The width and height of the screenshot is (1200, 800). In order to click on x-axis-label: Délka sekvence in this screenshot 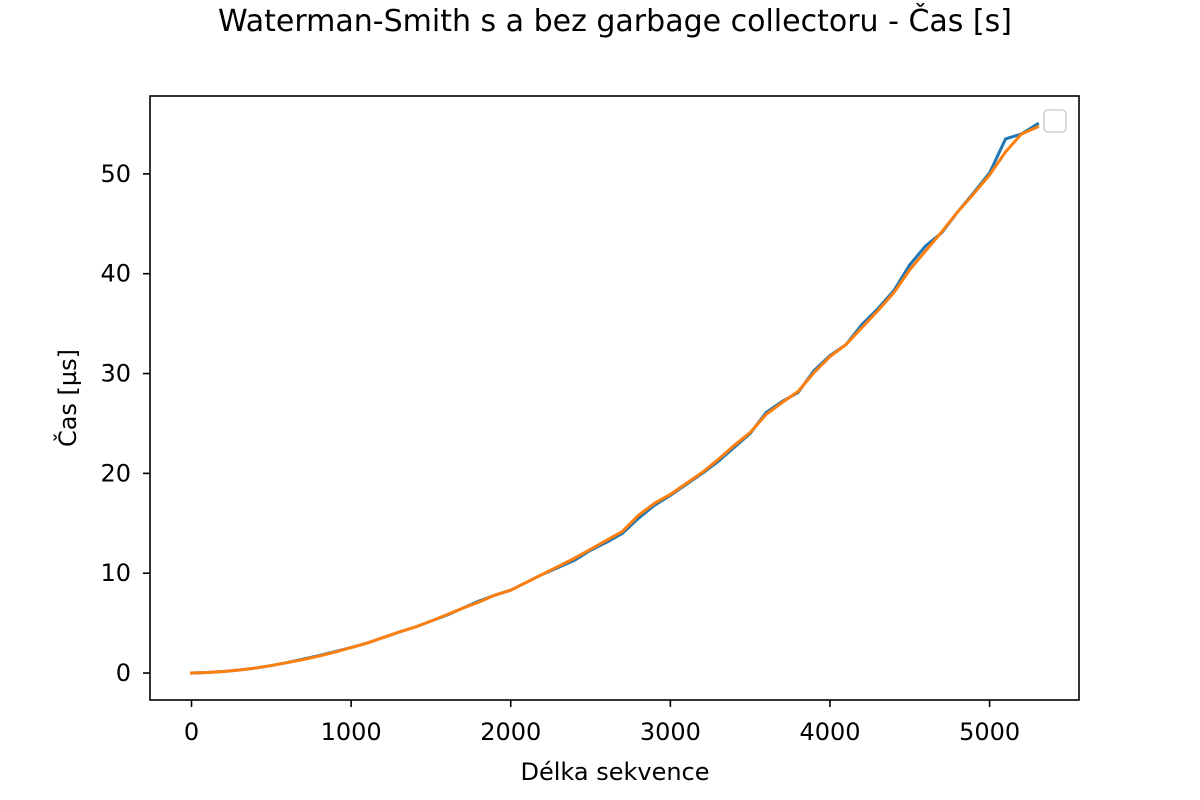, I will do `click(614, 772)`.